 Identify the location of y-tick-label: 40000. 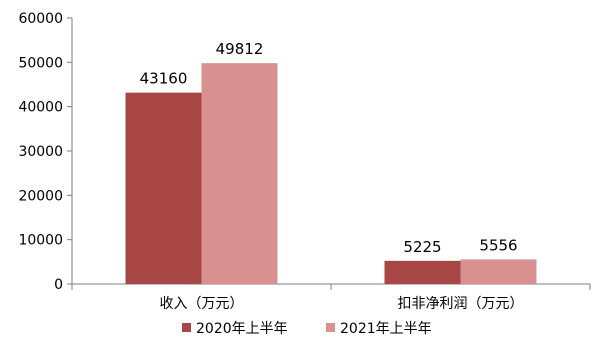
(40, 108).